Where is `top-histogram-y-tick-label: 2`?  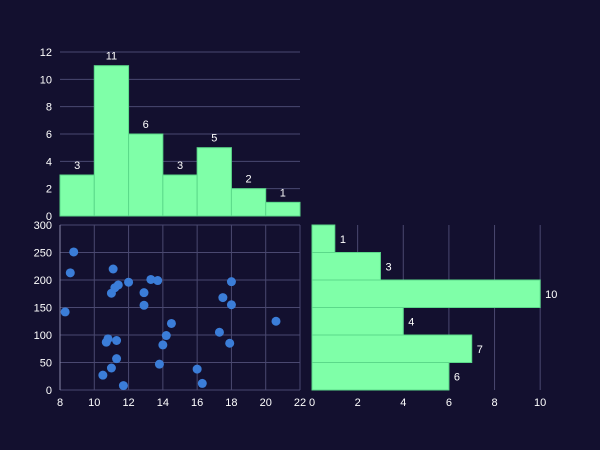
top-histogram-y-tick-label: 2 is located at coordinates (49, 190).